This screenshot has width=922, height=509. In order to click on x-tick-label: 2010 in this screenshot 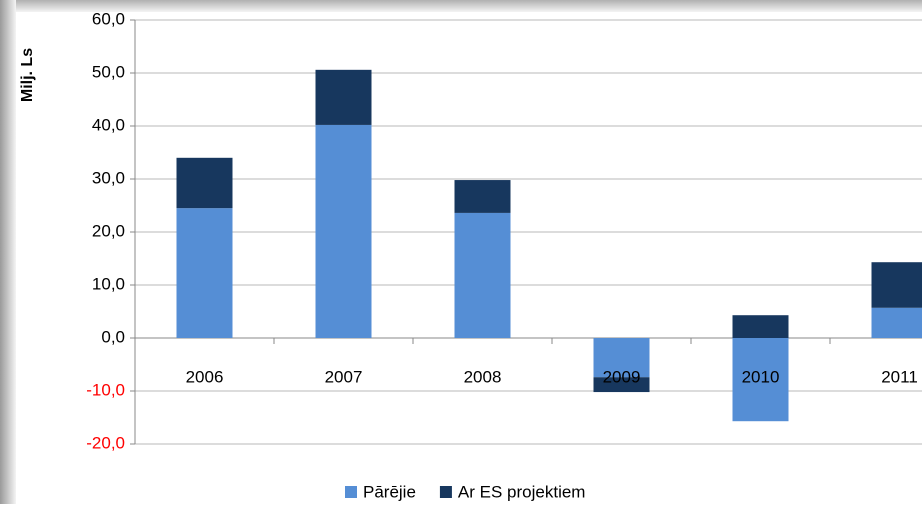, I will do `click(761, 376)`.